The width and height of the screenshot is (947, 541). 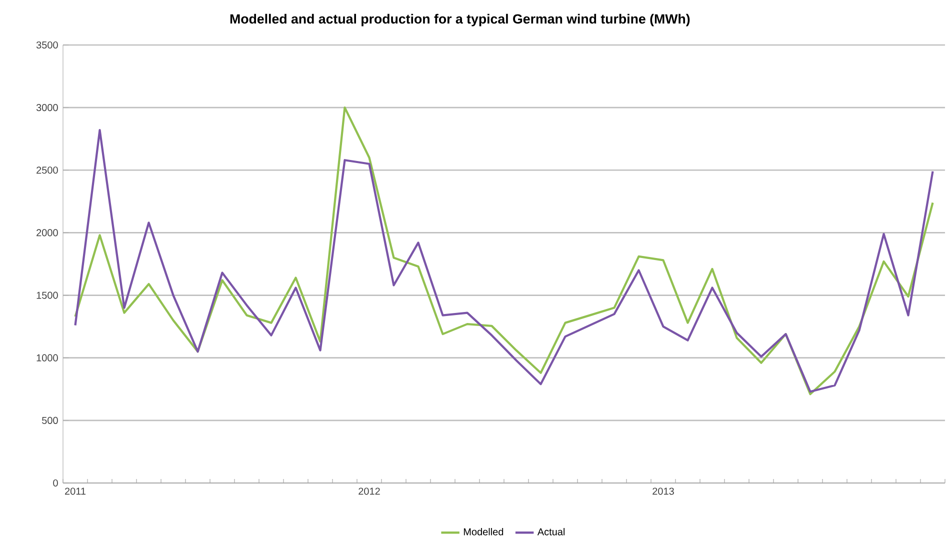 I want to click on y-tick-label: 2000, so click(x=47, y=232).